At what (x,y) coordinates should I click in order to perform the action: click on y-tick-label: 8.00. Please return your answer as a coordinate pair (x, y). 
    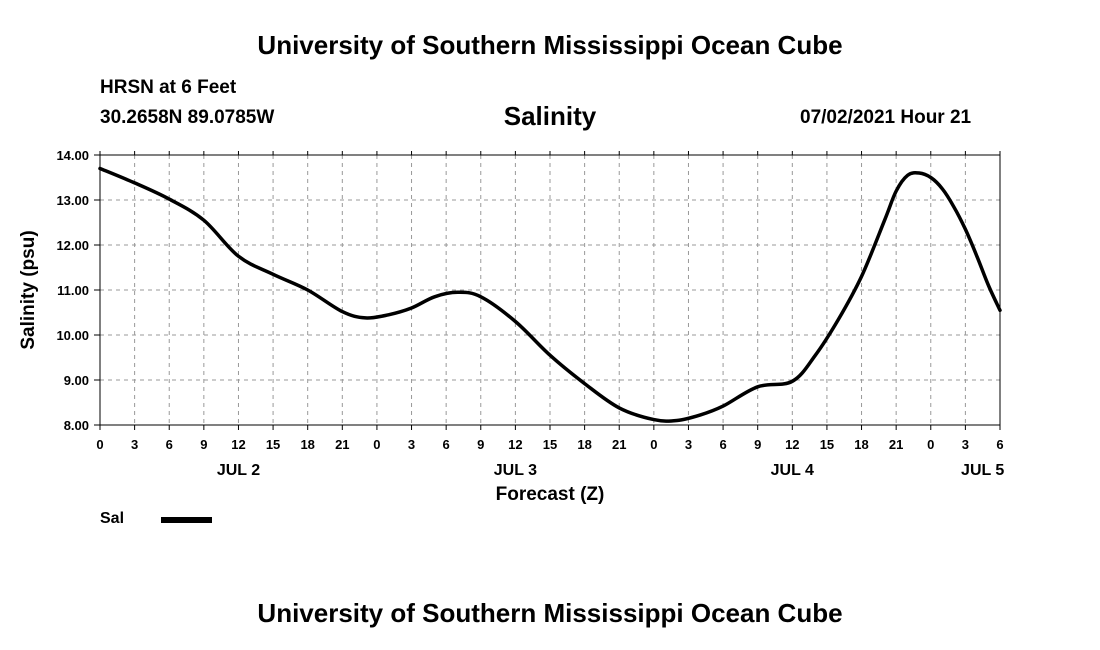
    Looking at the image, I should click on (76, 425).